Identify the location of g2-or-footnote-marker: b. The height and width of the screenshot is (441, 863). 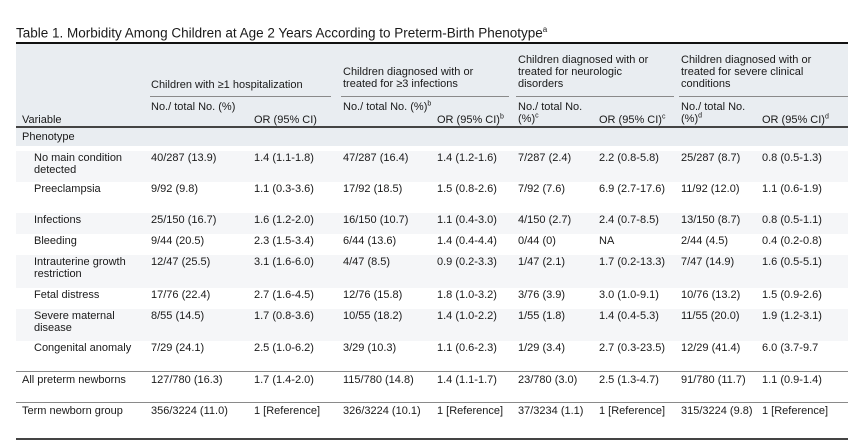
(501, 117).